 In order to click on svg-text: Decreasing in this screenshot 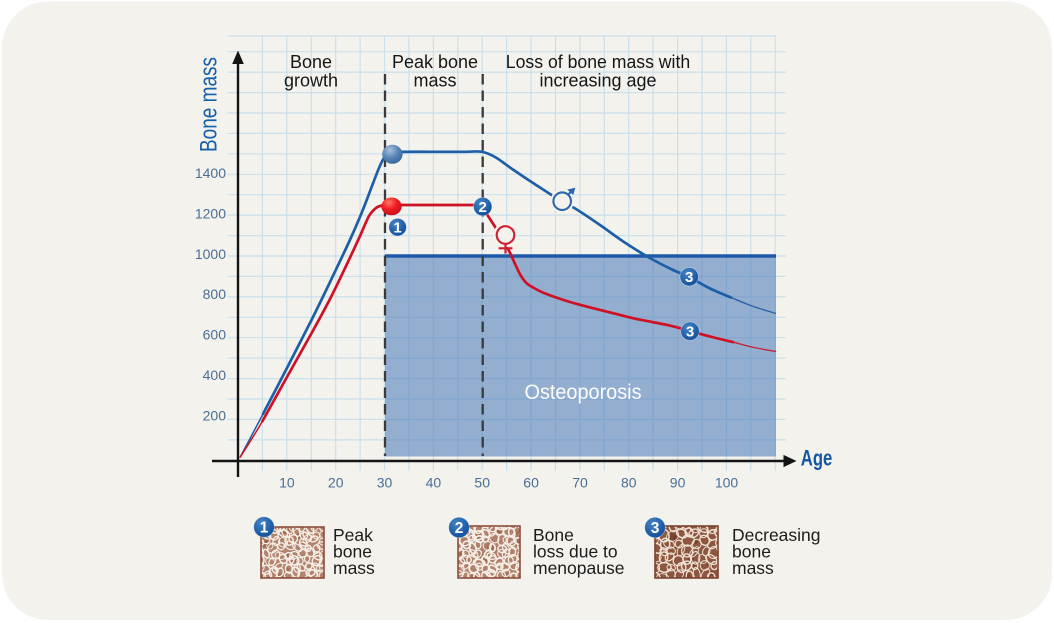, I will do `click(776, 535)`.